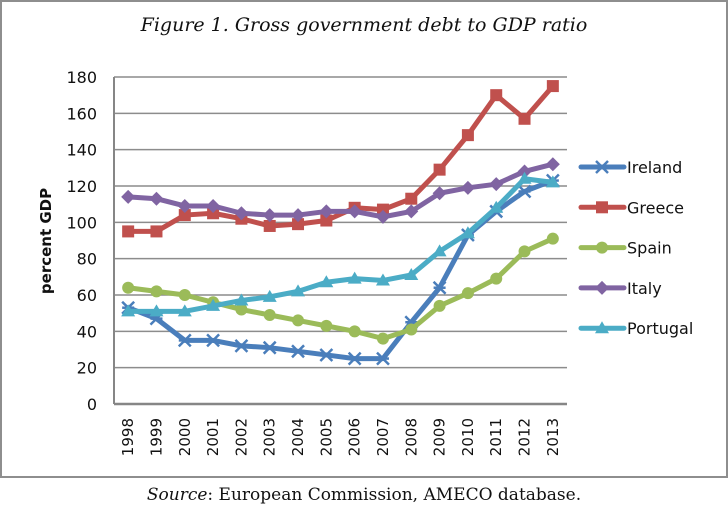  Describe the element at coordinates (270, 437) in the screenshot. I see `x-tick-label: 2003` at that location.